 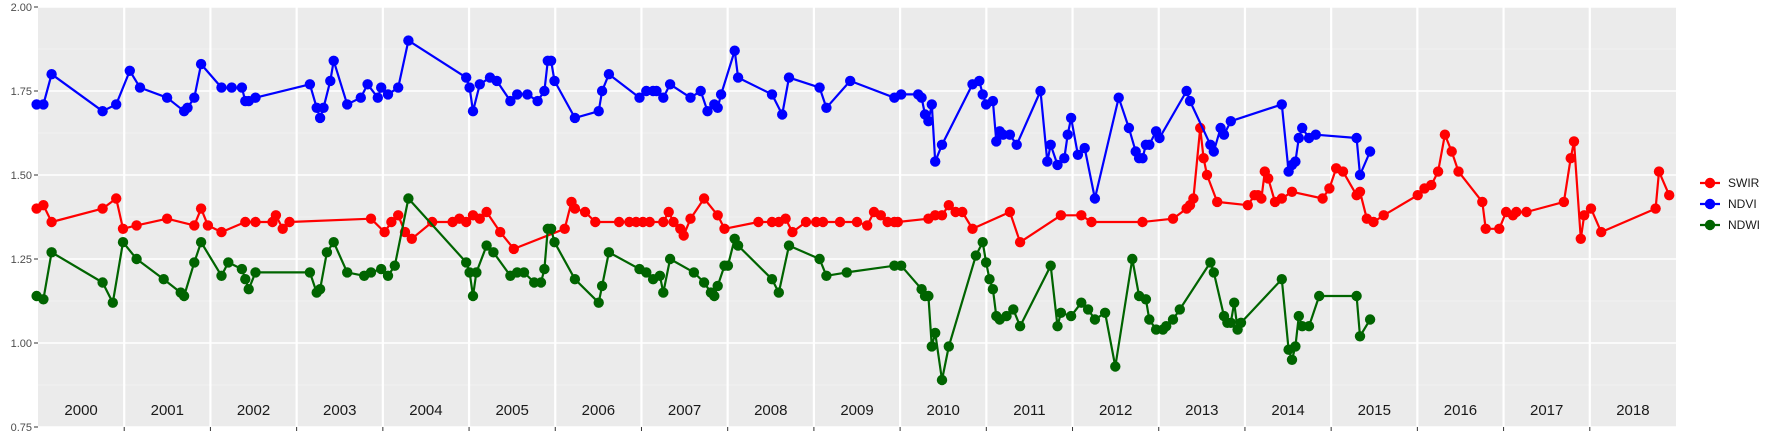 What do you see at coordinates (21, 92) in the screenshot?
I see `y-tick-label: 1.75` at bounding box center [21, 92].